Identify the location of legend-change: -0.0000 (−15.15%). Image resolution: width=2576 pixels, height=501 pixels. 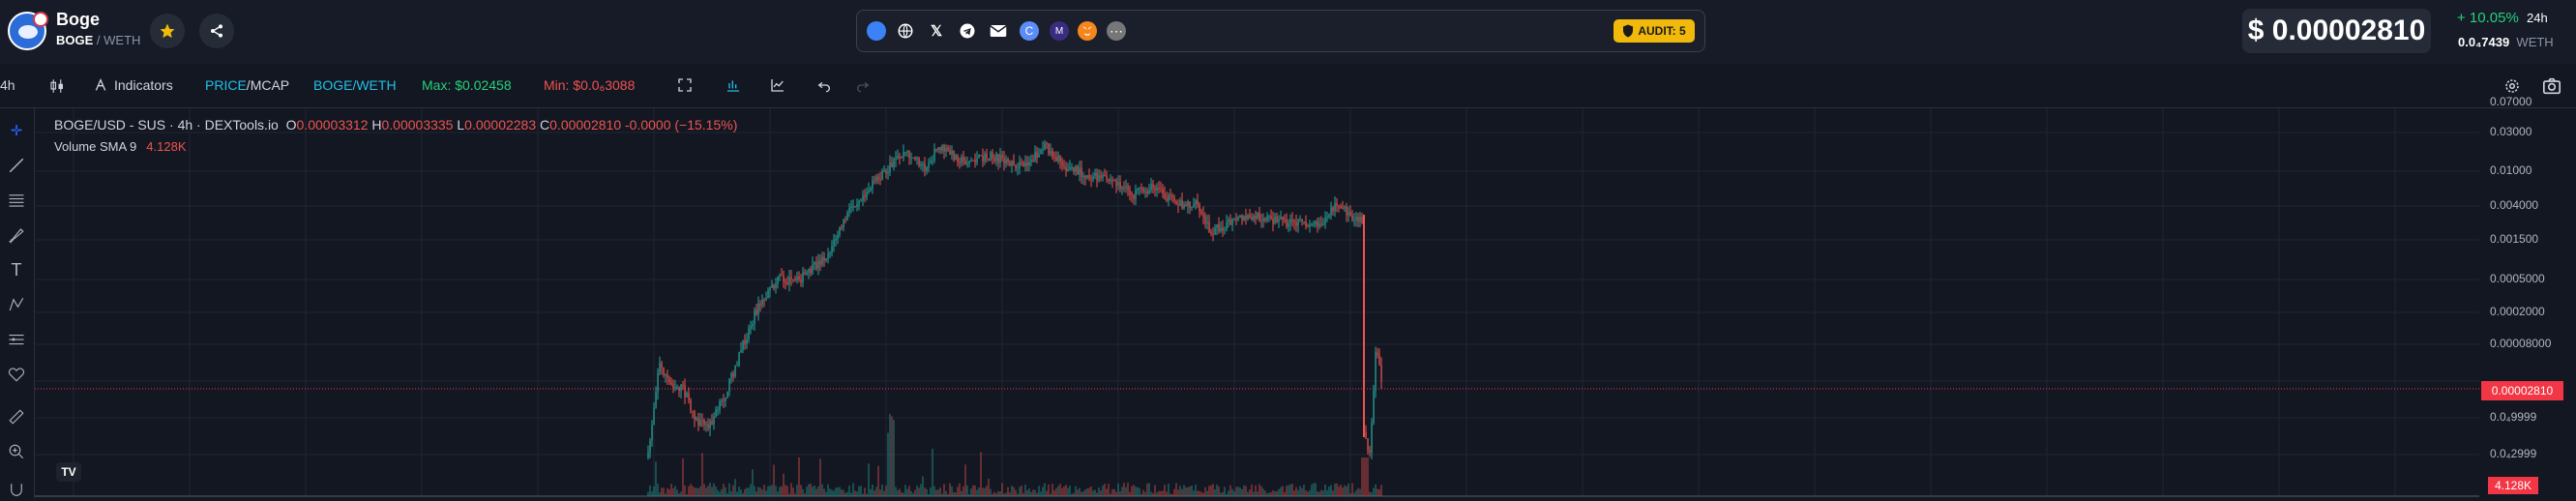
(681, 125).